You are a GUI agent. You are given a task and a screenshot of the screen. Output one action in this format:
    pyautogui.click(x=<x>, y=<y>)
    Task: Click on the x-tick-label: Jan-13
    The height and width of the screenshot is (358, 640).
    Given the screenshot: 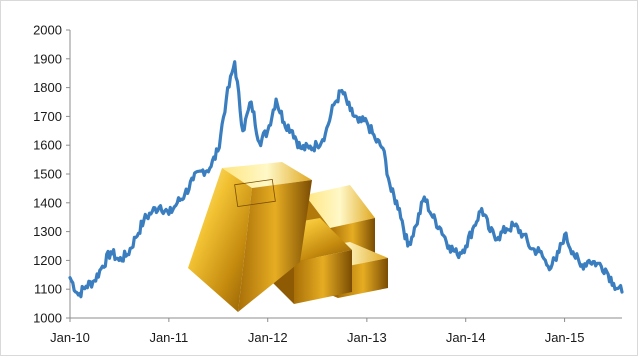 What is the action you would take?
    pyautogui.click(x=367, y=337)
    